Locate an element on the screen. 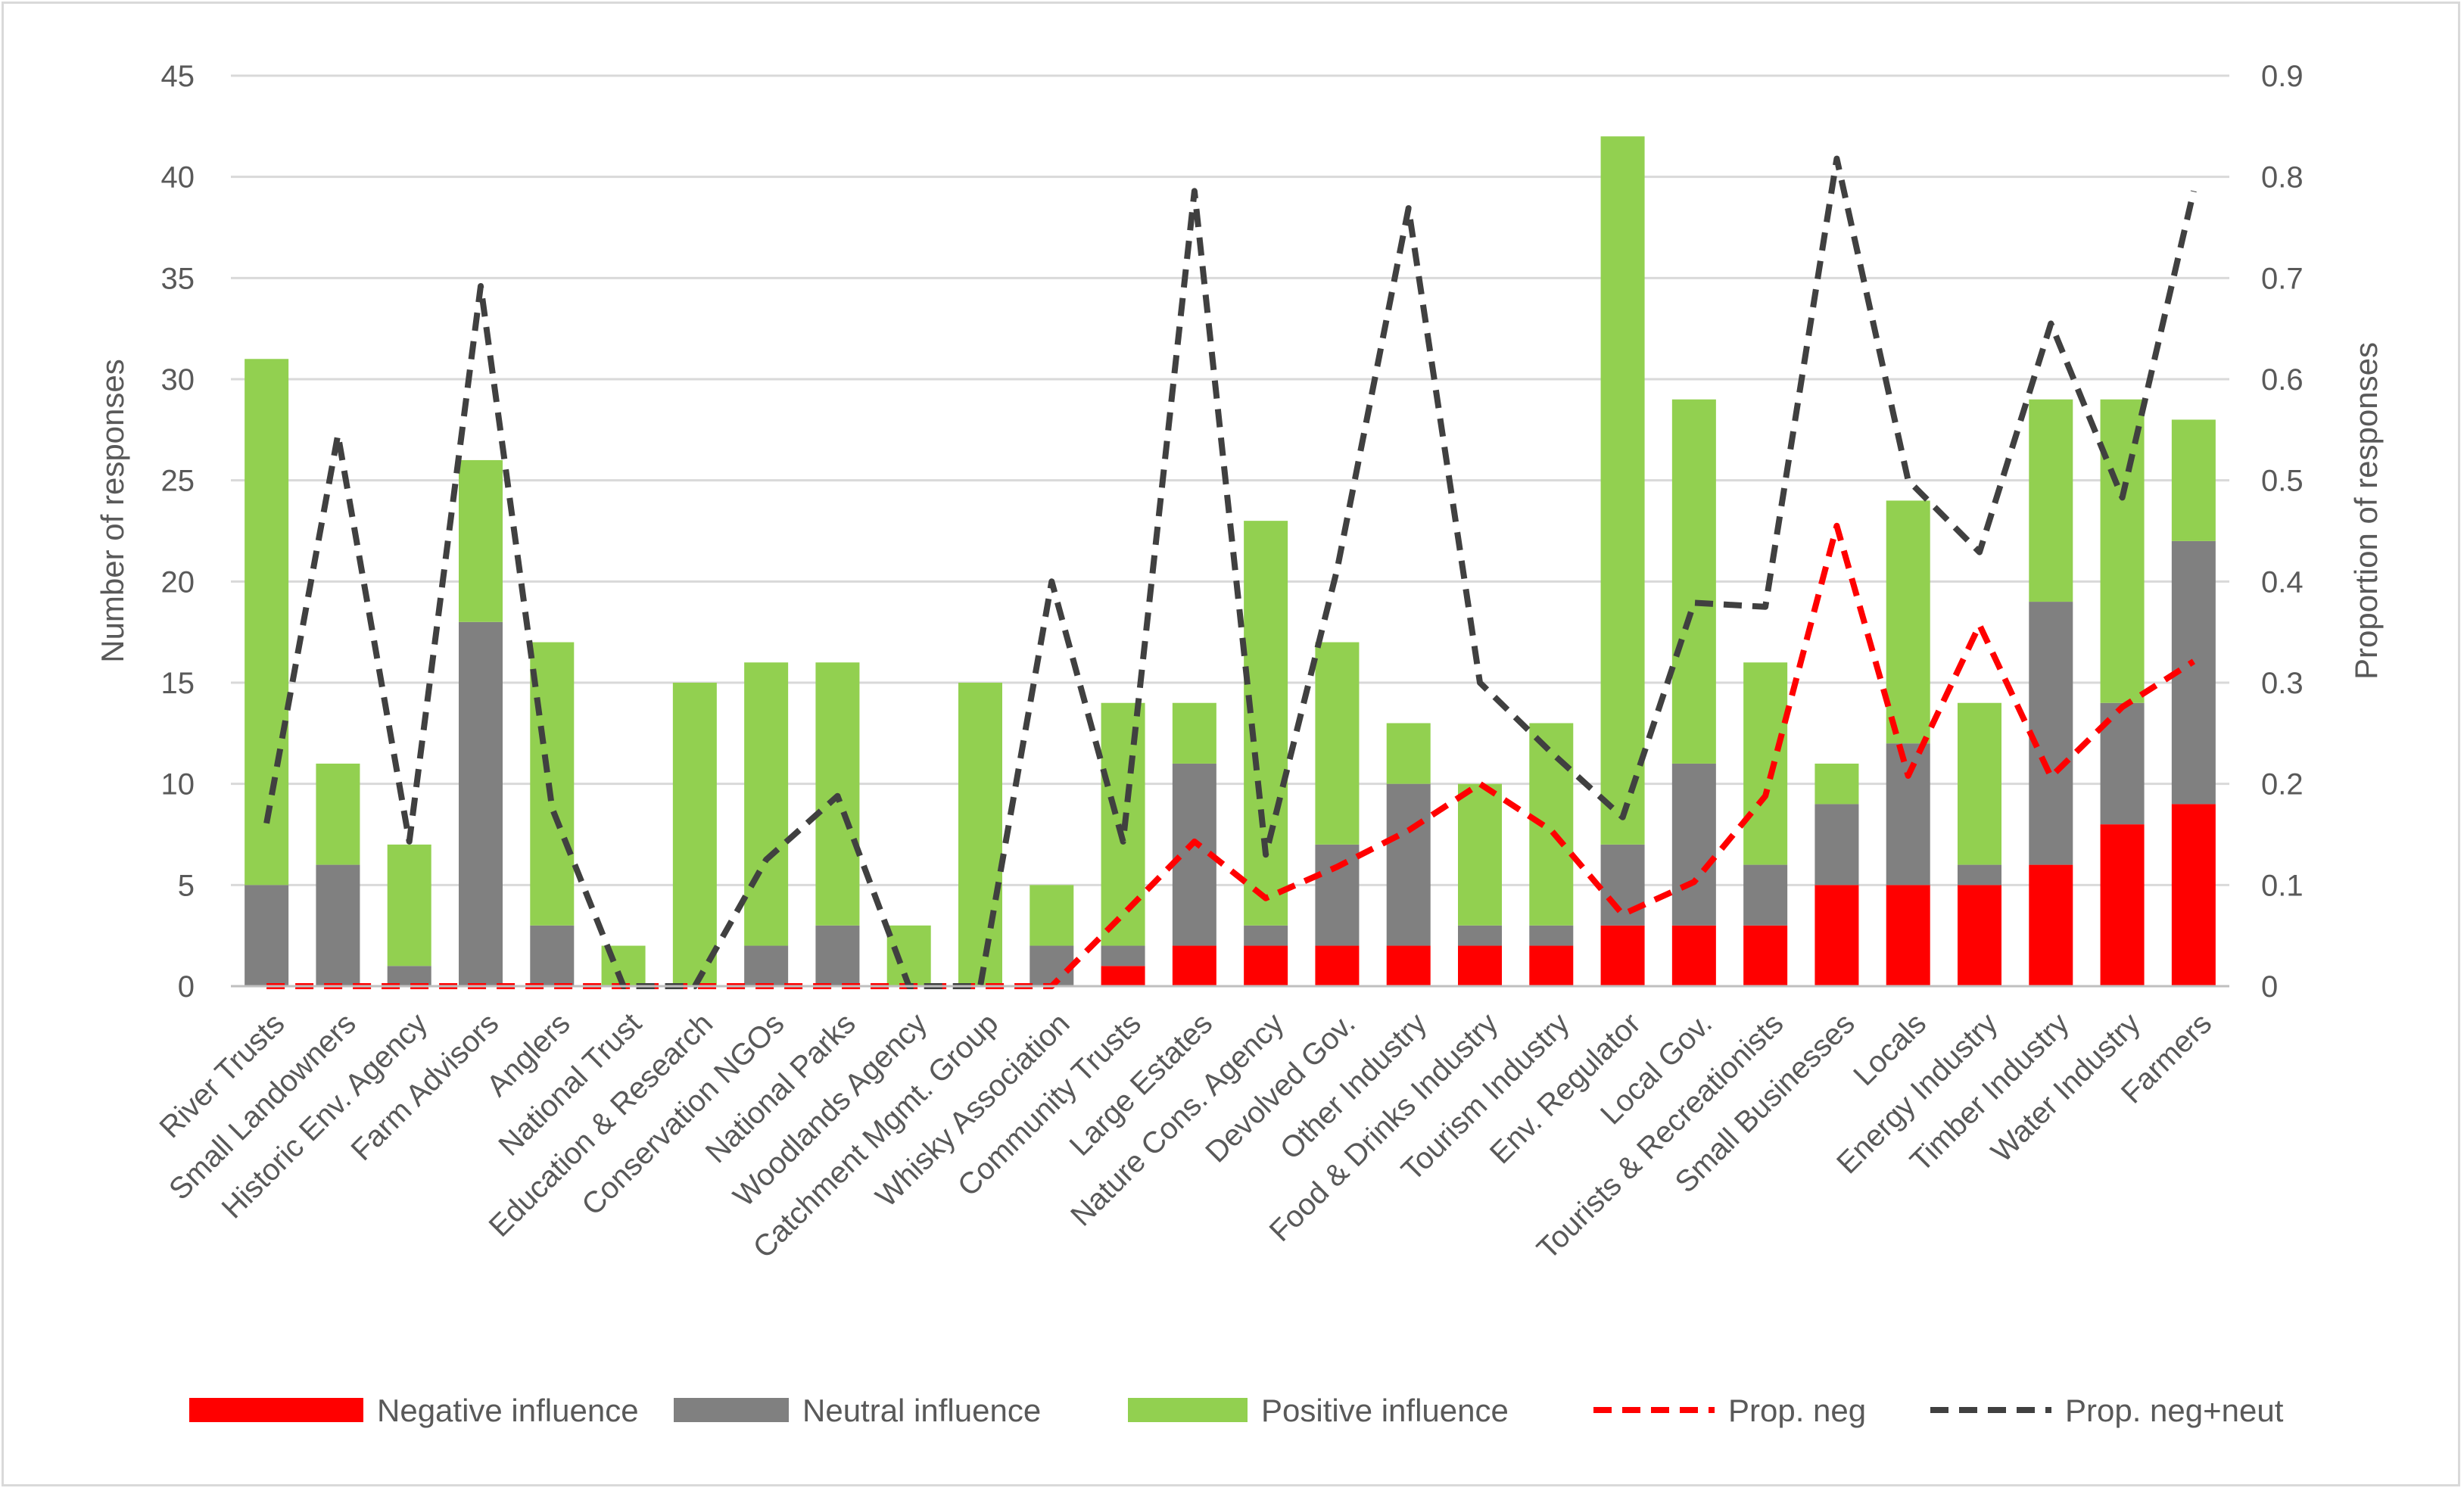  y-tick-label: 40 is located at coordinates (178, 178).